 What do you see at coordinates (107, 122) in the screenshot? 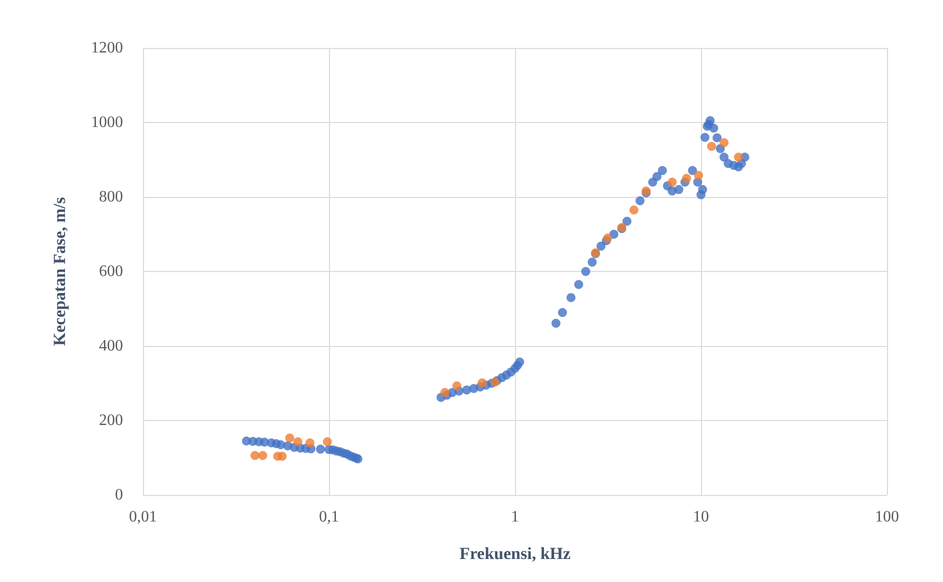
I see `y-tick-label: 1000` at bounding box center [107, 122].